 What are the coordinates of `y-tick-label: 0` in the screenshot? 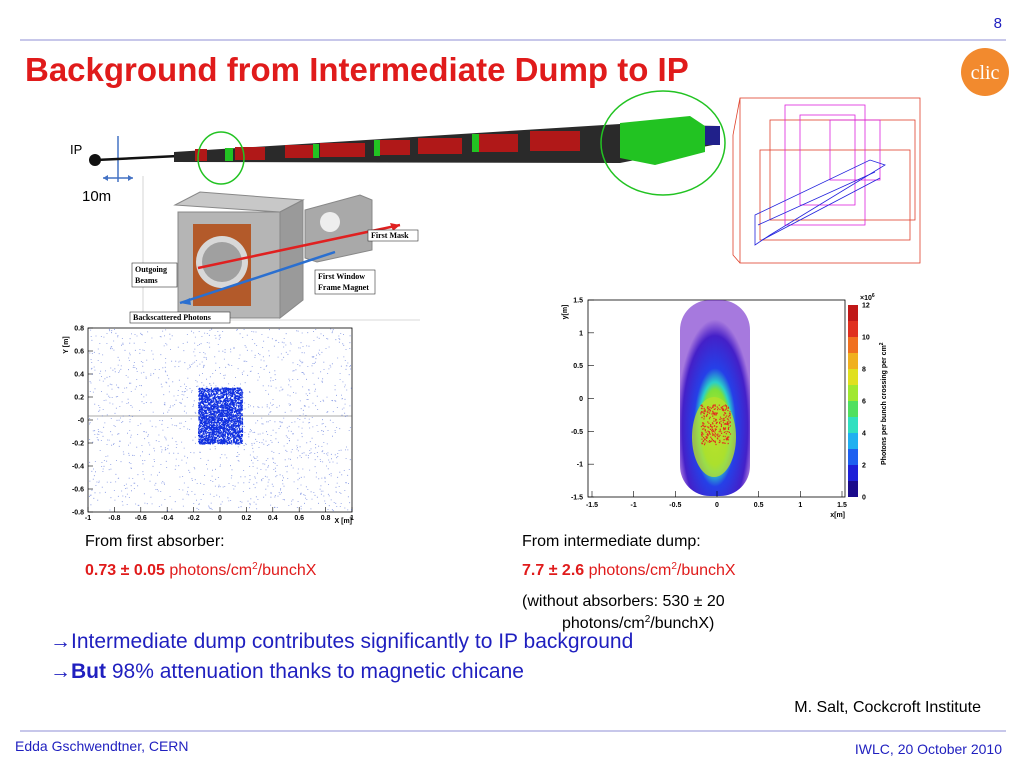 It's located at (581, 399).